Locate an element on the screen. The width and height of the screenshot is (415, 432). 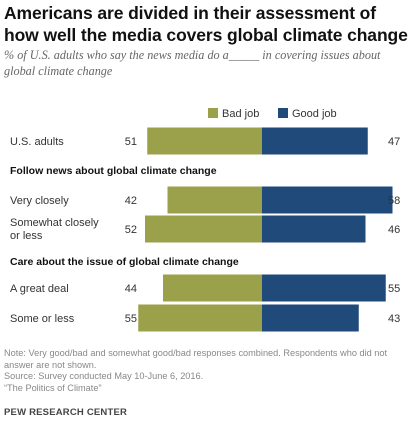
row-label: Very closely is located at coordinates (39, 201).